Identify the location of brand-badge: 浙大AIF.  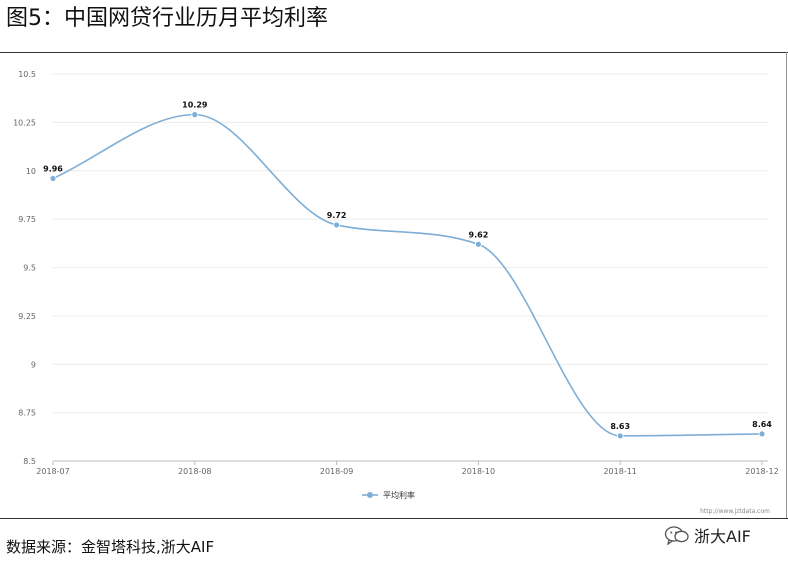
(707, 535).